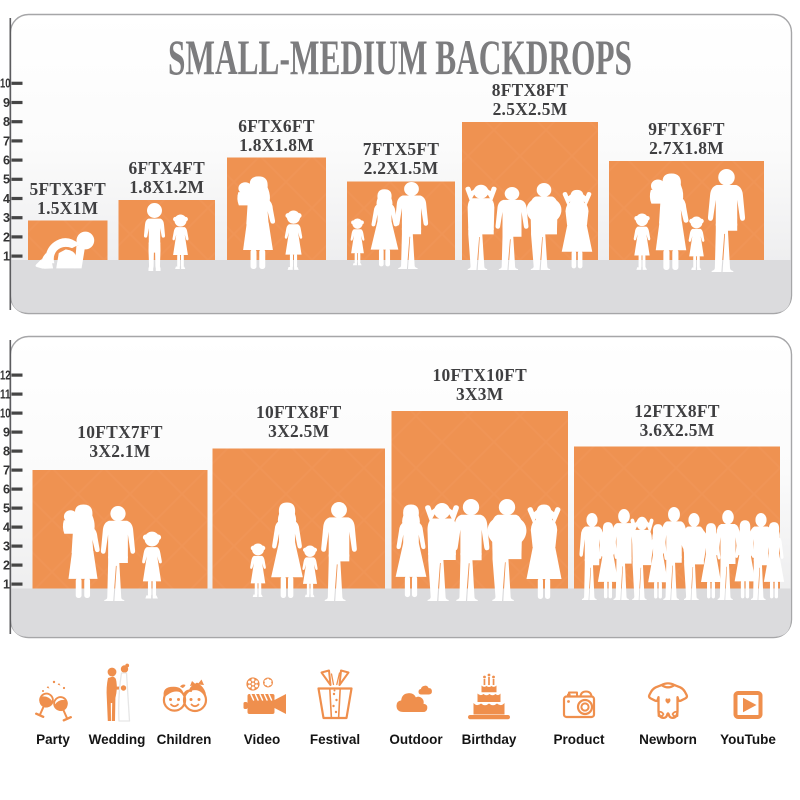 Image resolution: width=800 pixels, height=800 pixels. What do you see at coordinates (480, 394) in the screenshot?
I see `svg-text: 3X3M` at bounding box center [480, 394].